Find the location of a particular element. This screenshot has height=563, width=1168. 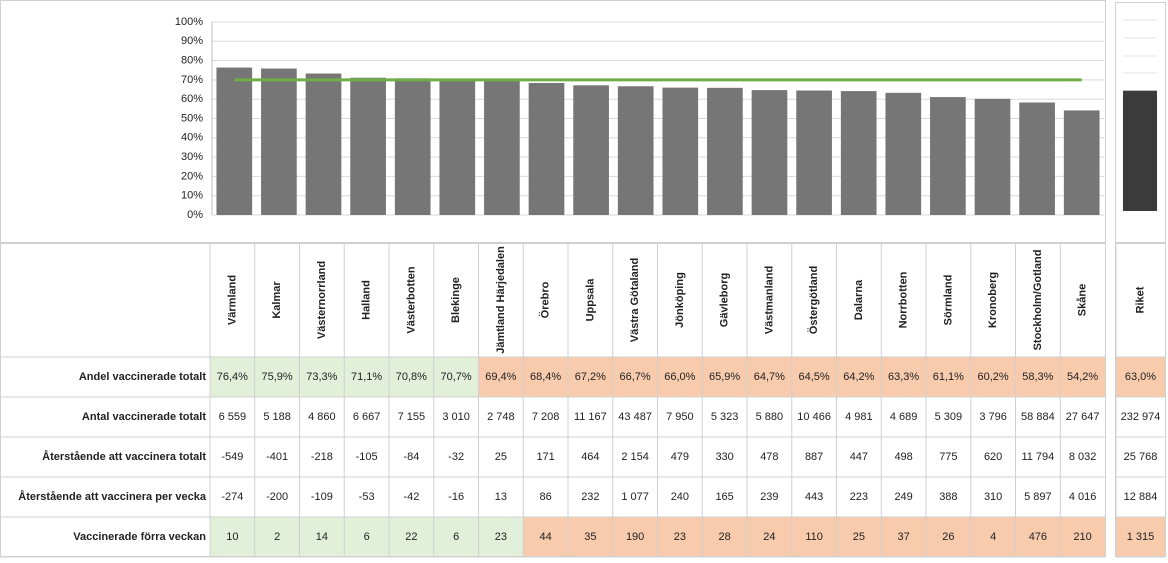

cell: 249 is located at coordinates (903, 497).